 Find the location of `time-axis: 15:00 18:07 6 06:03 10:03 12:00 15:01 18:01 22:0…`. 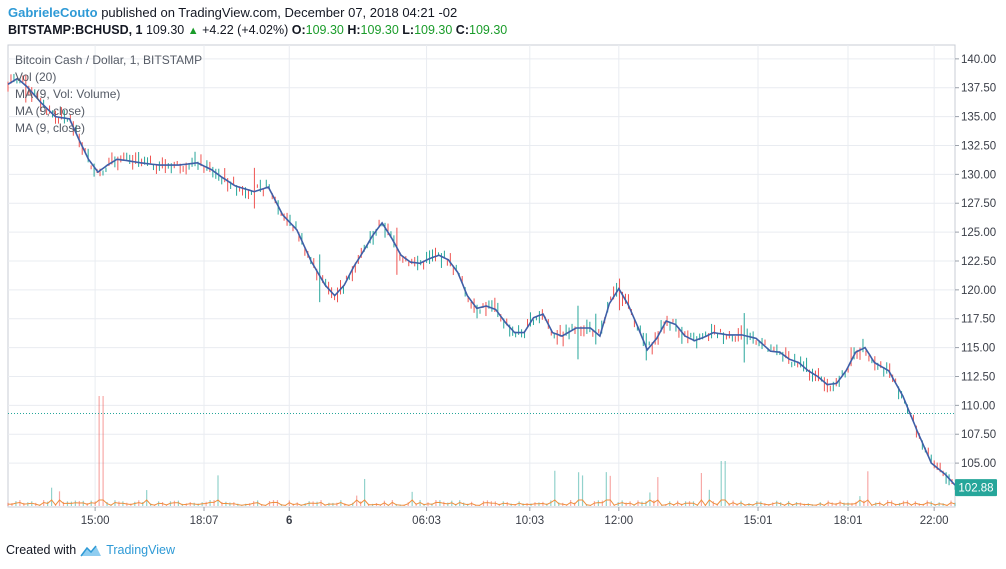

time-axis: 15:00 18:07 6 06:03 10:03 12:00 15:01 18:01 22:0… is located at coordinates (515, 517).